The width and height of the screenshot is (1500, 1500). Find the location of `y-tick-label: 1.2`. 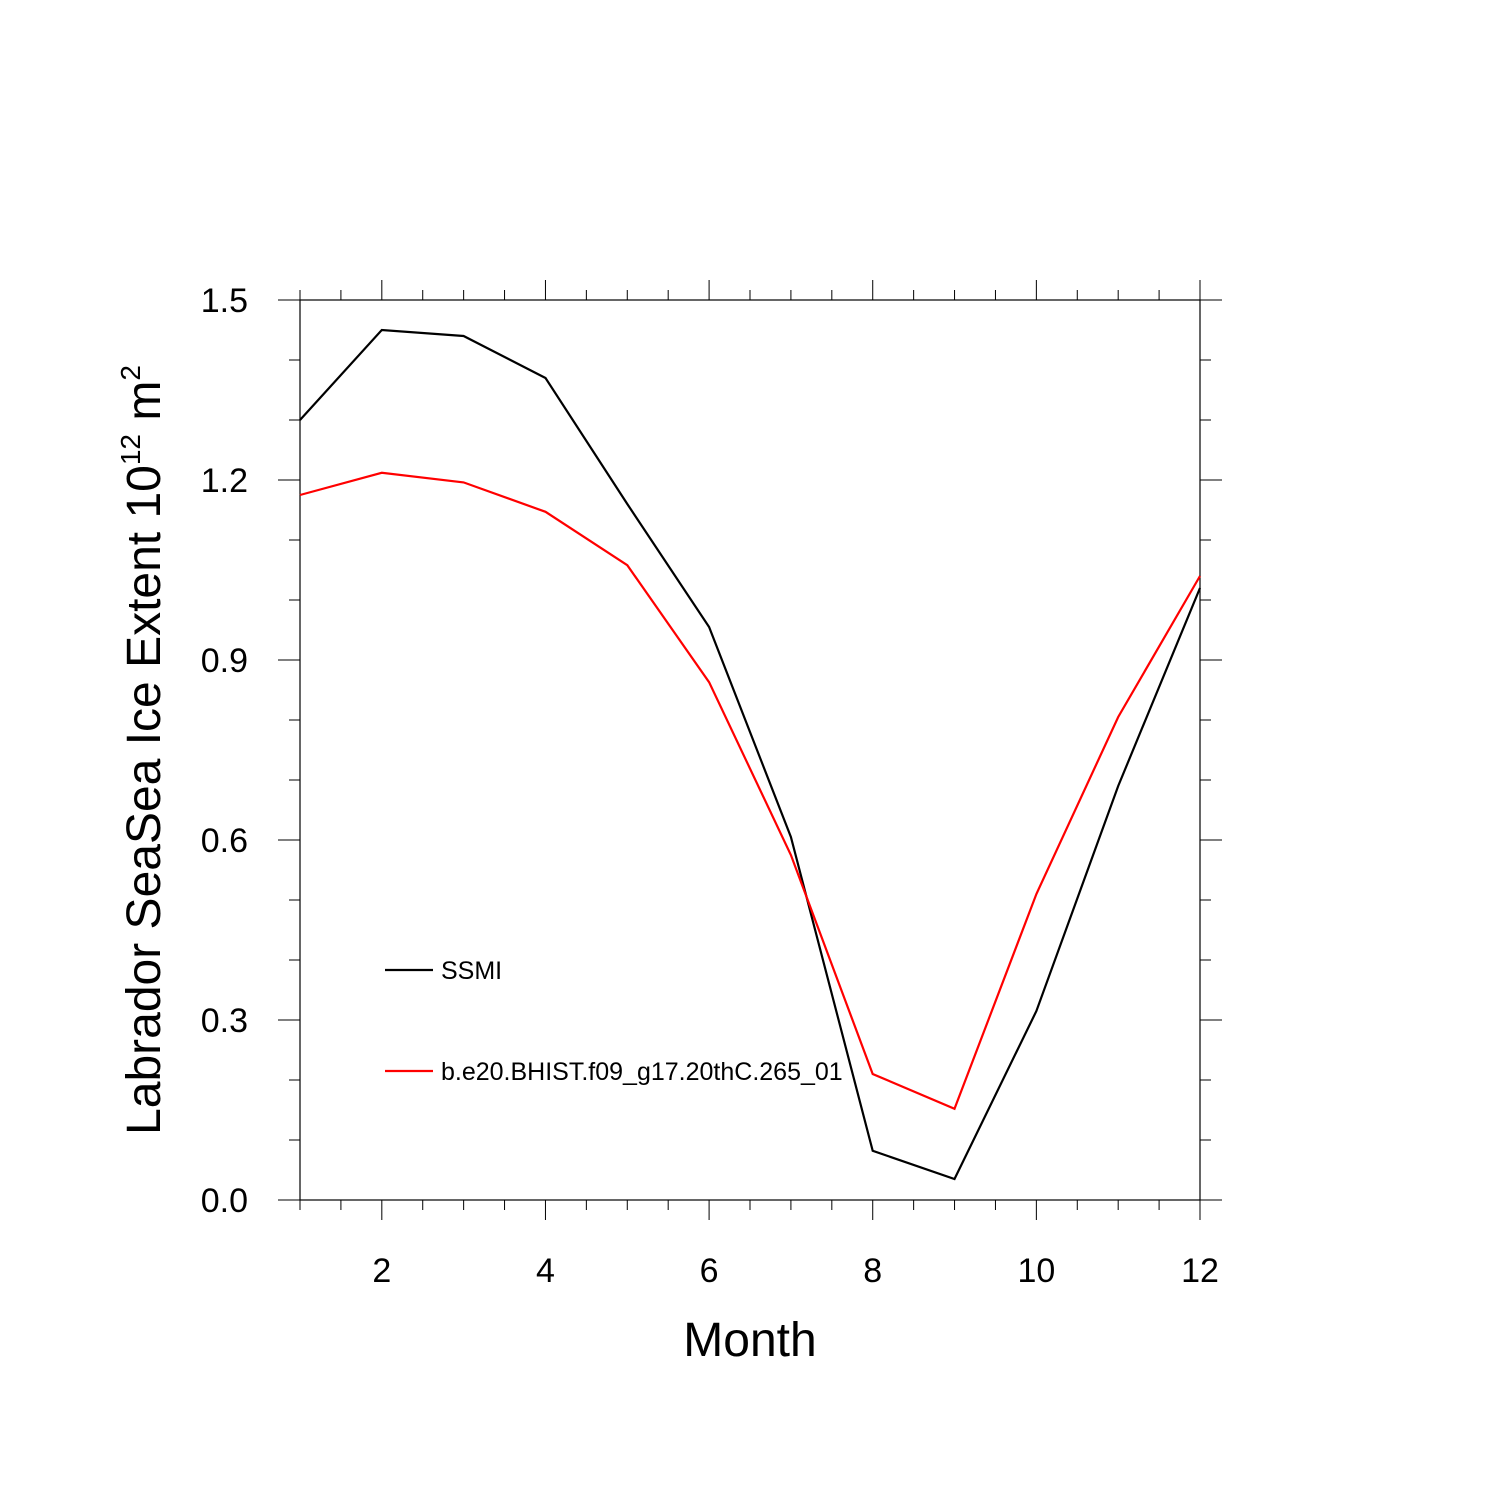

y-tick-label: 1.2 is located at coordinates (224, 481).